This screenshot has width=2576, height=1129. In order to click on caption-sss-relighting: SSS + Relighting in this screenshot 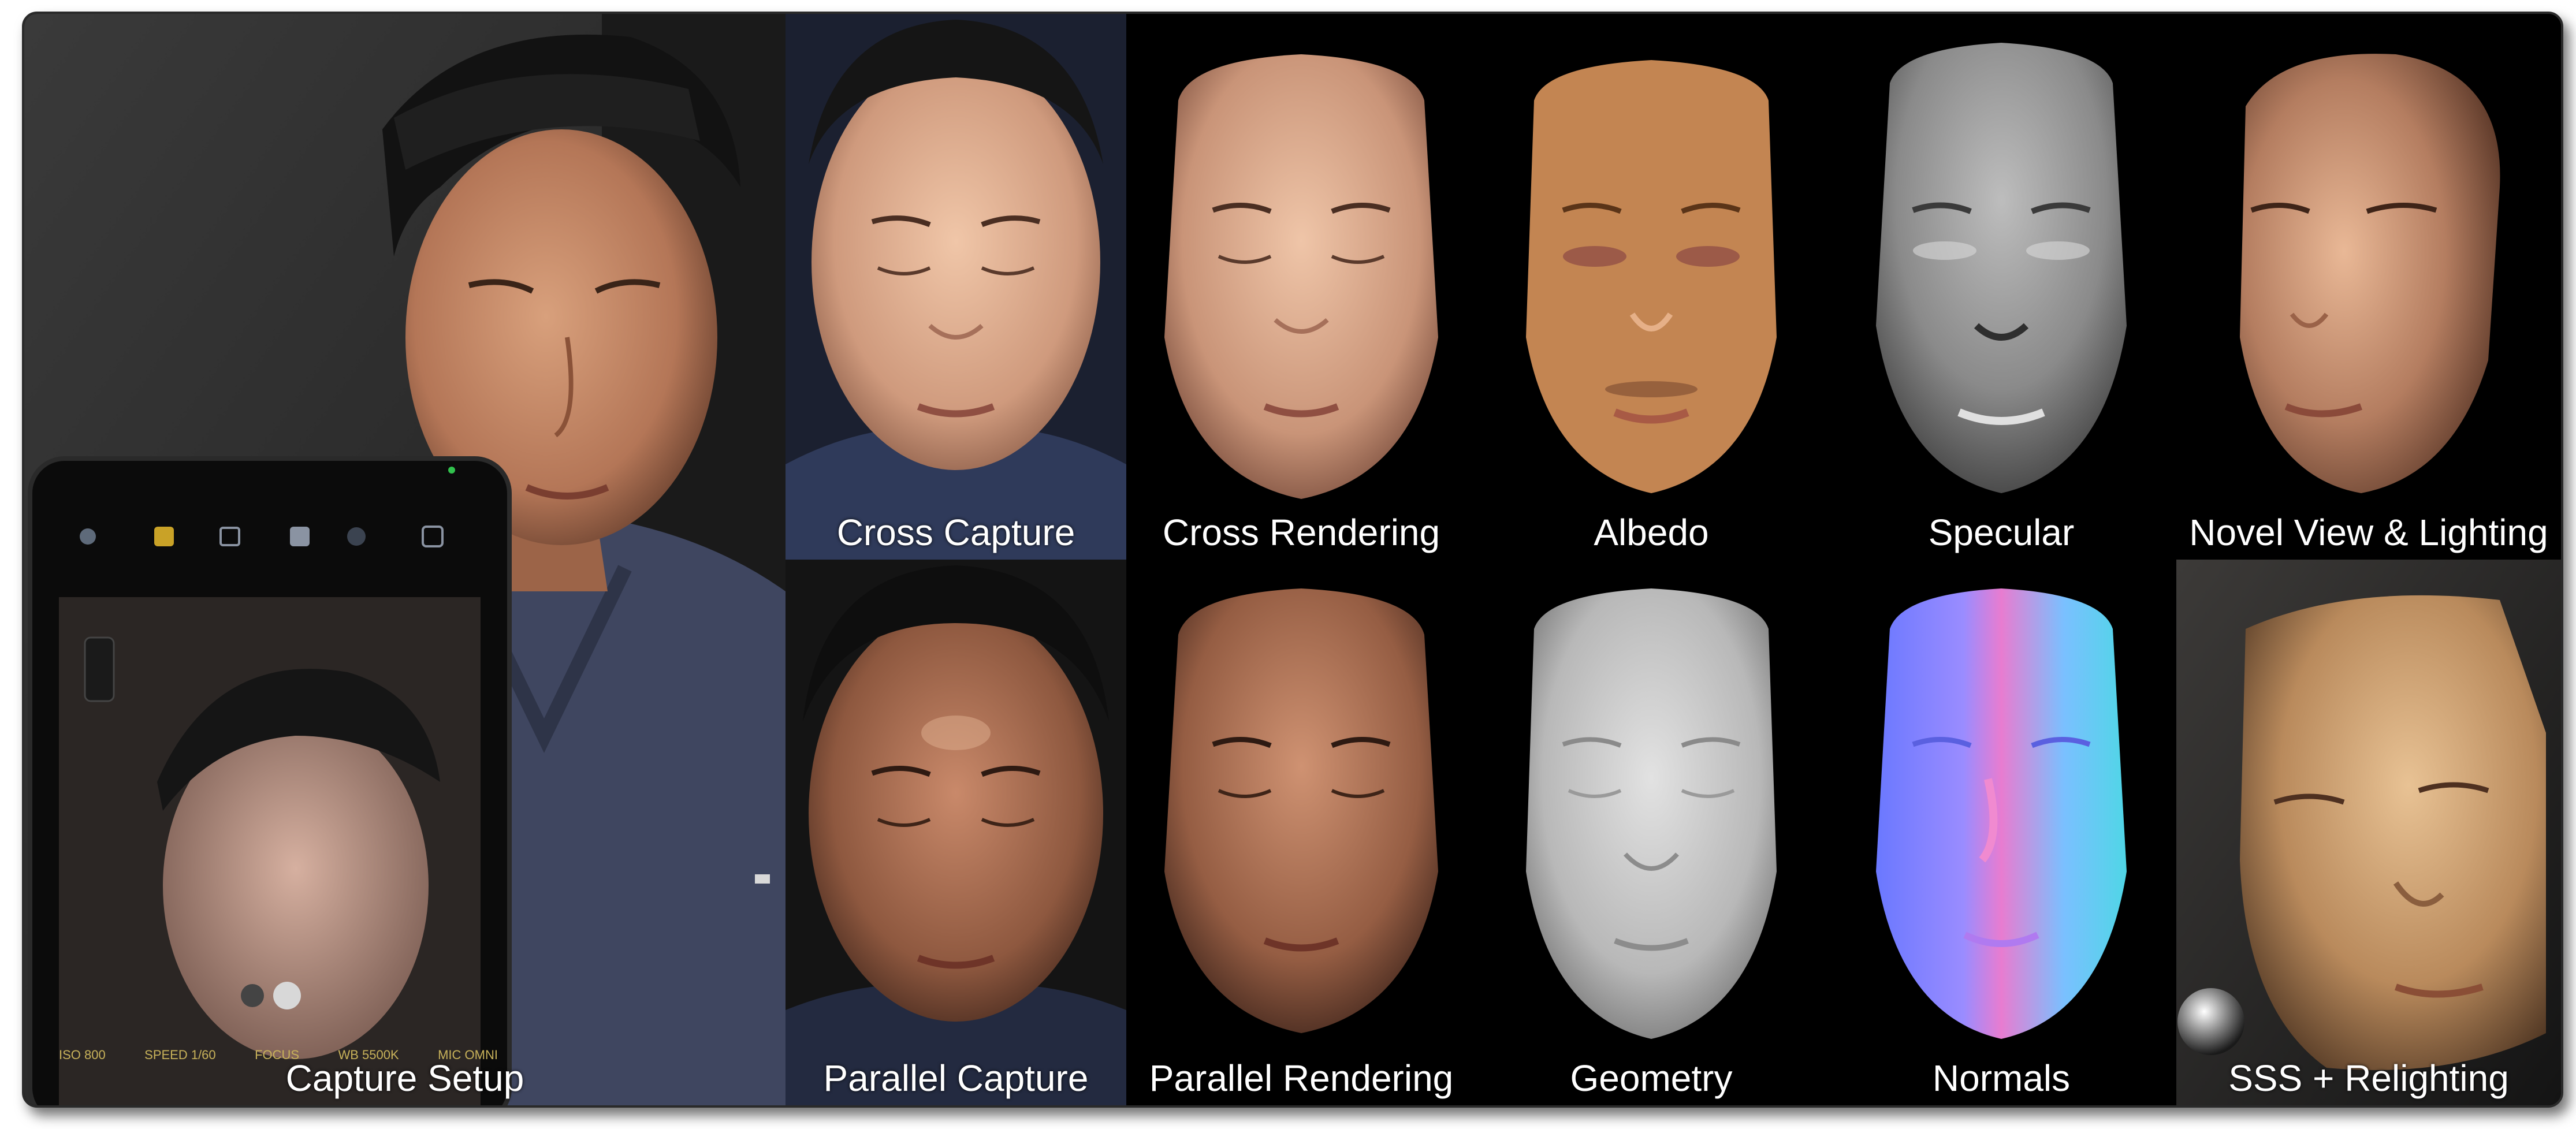, I will do `click(2368, 1078)`.